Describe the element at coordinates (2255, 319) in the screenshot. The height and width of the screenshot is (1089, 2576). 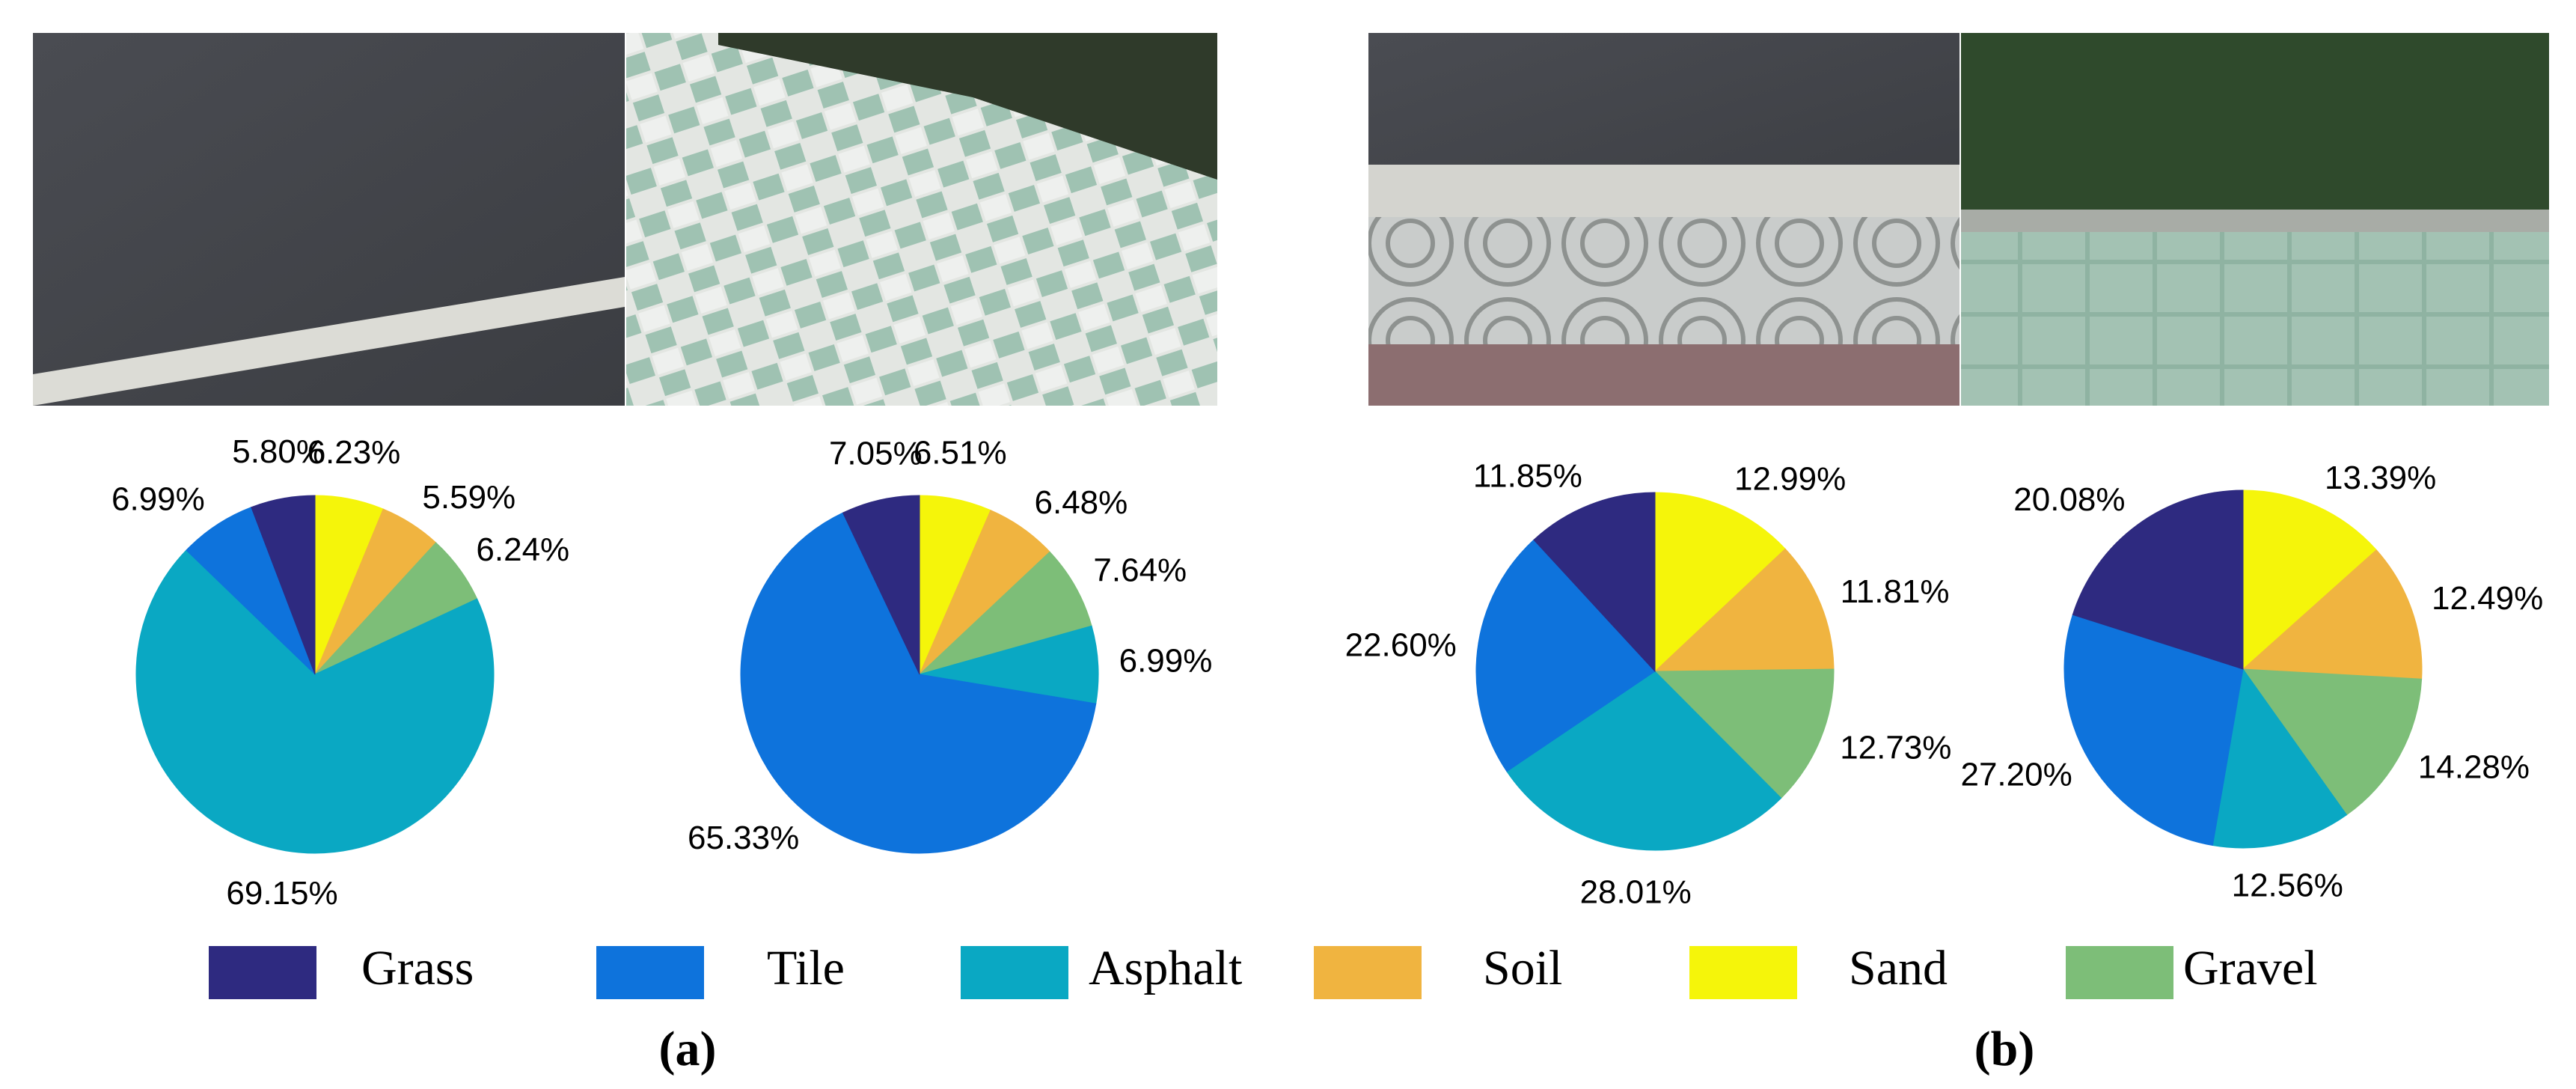
I see `photo-green-tiles` at that location.